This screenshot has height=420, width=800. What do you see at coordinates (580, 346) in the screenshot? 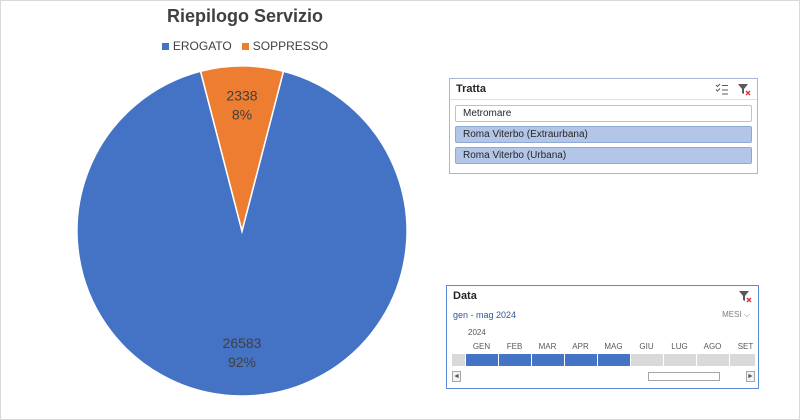
I see `timeline-month-label-apr: APR` at bounding box center [580, 346].